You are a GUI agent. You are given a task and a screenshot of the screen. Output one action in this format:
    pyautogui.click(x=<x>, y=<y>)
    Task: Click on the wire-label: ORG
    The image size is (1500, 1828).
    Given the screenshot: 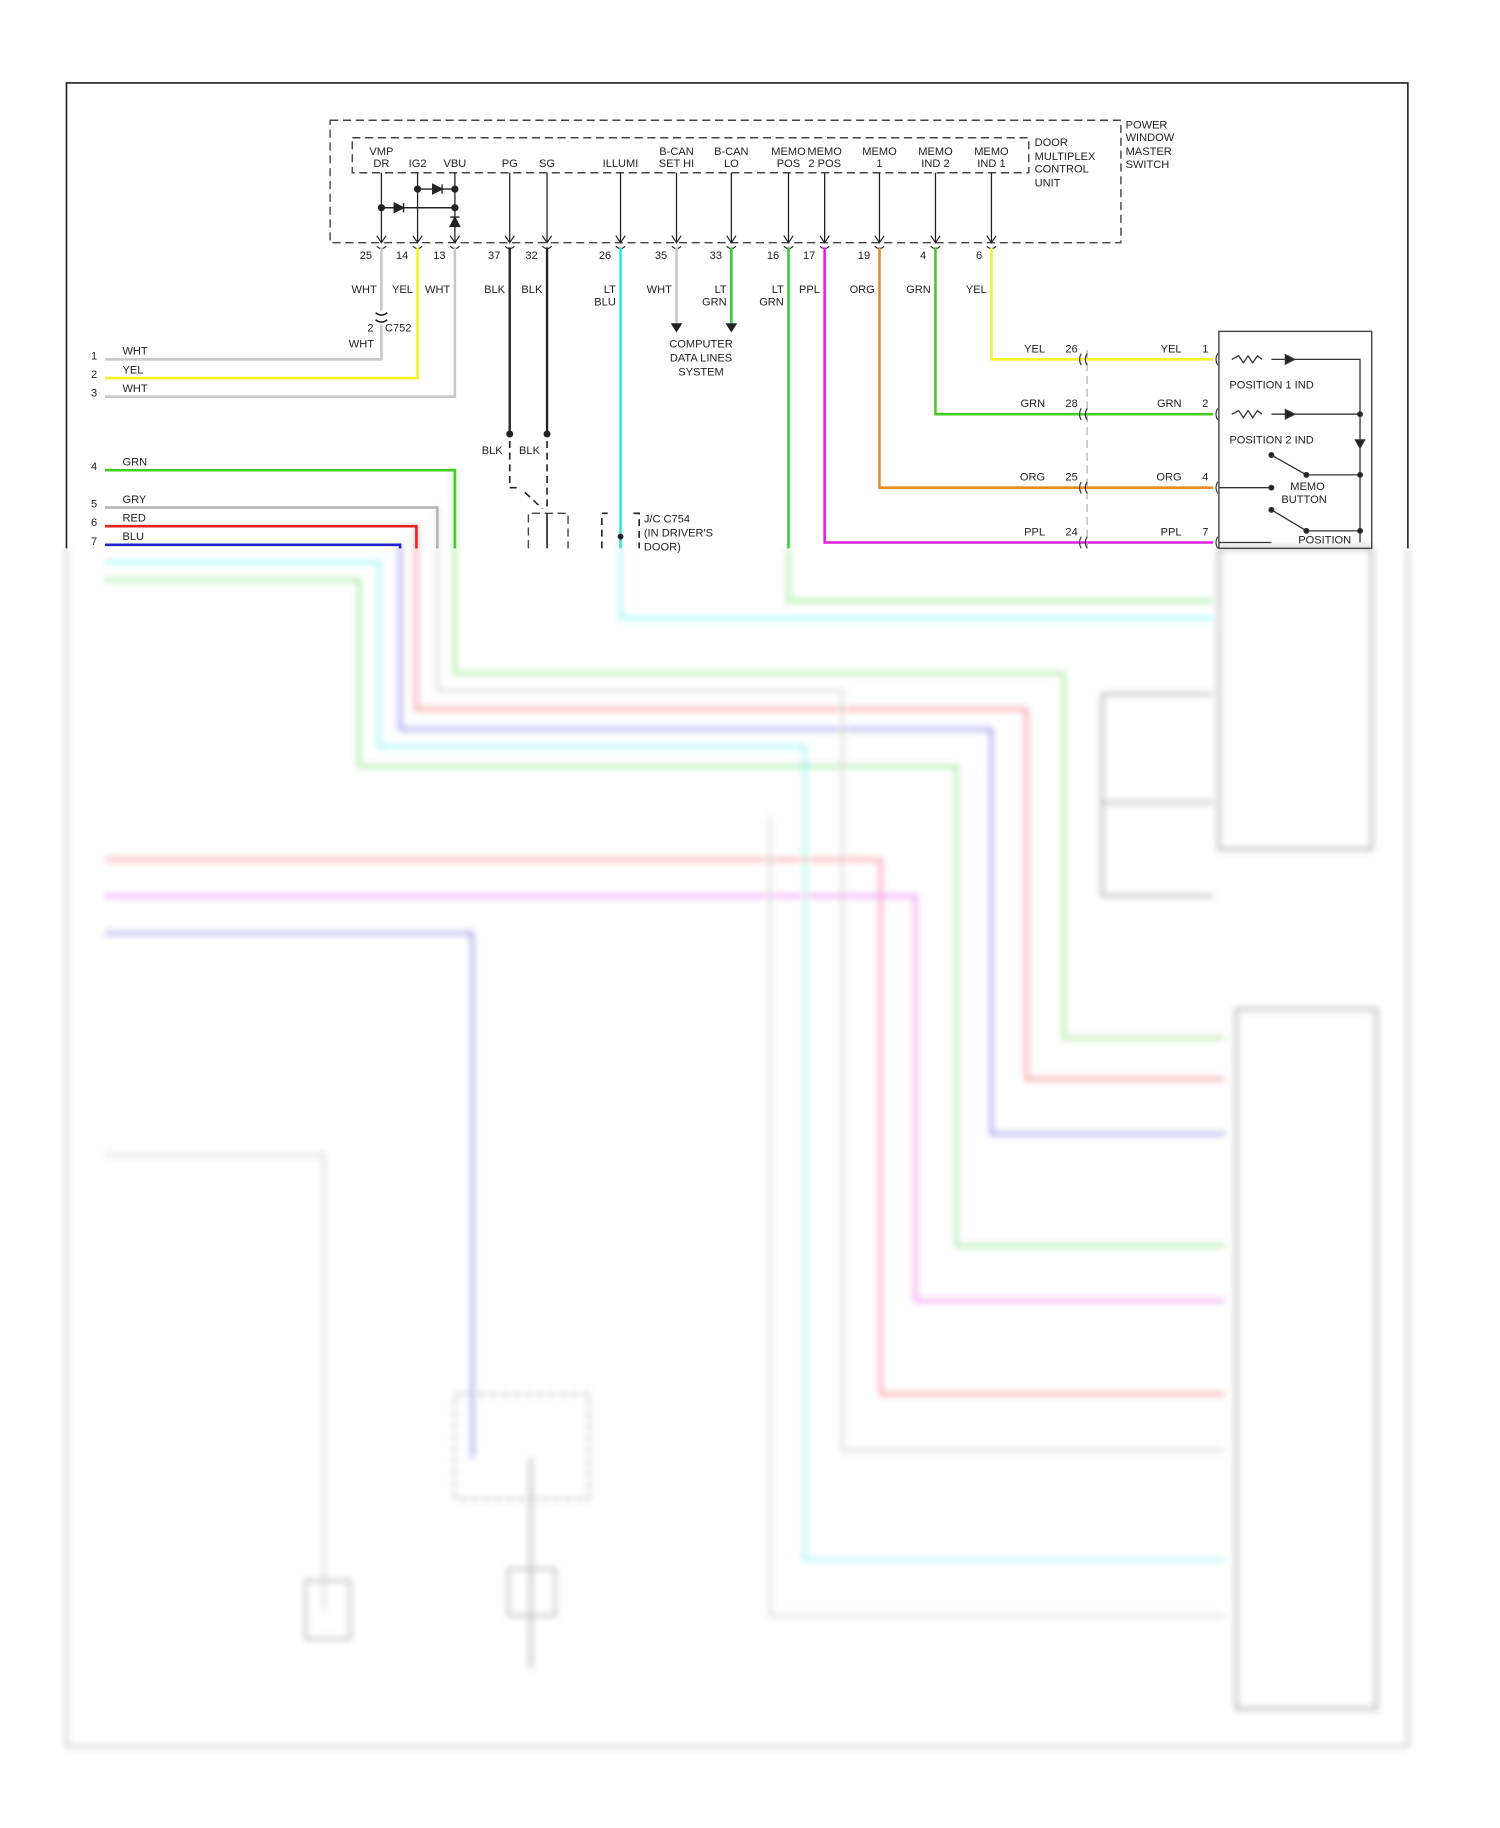 What is the action you would take?
    pyautogui.click(x=1168, y=478)
    